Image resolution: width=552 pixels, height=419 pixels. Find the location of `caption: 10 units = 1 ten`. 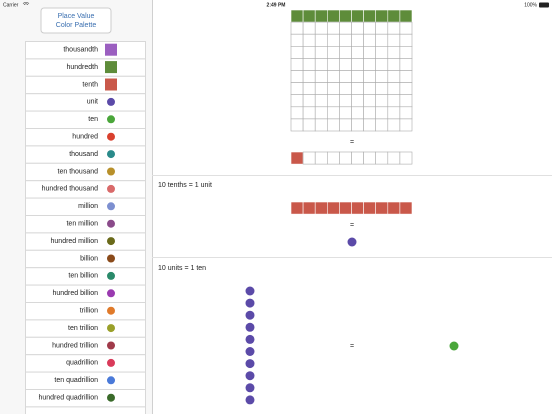

caption: 10 units = 1 ten is located at coordinates (182, 268).